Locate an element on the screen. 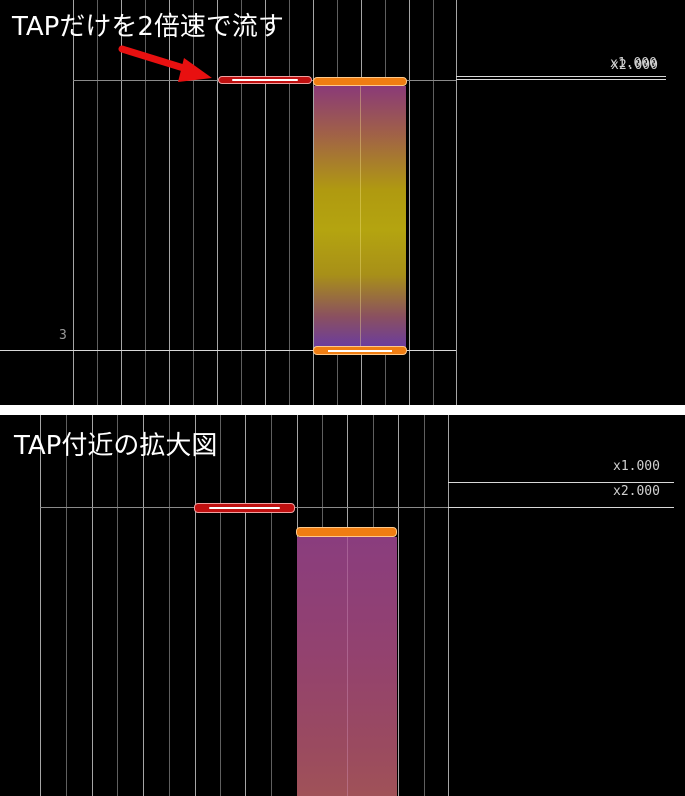 Image resolution: width=685 pixels, height=796 pixels. hold-note-end is located at coordinates (360, 350).